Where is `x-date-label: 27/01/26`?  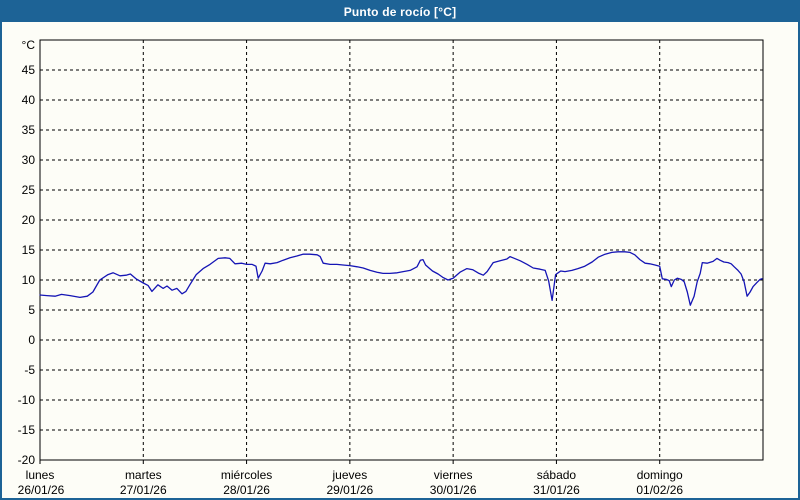 x-date-label: 27/01/26 is located at coordinates (143, 490).